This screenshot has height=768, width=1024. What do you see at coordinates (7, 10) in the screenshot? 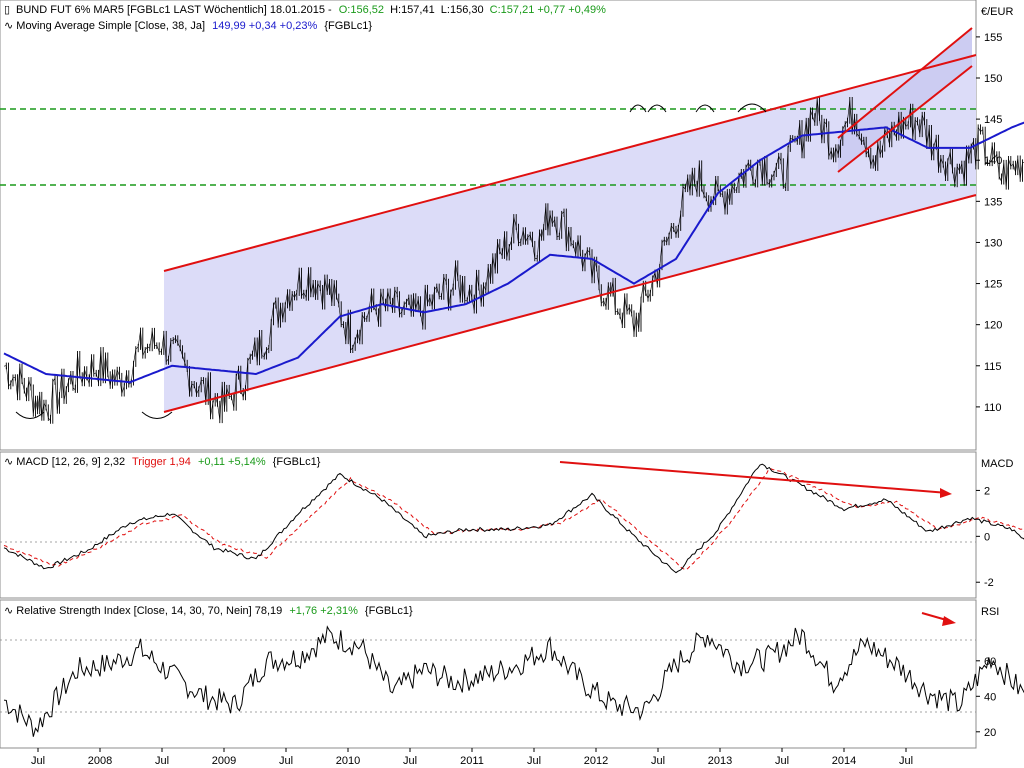
I see `candle-icon: ▯` at bounding box center [7, 10].